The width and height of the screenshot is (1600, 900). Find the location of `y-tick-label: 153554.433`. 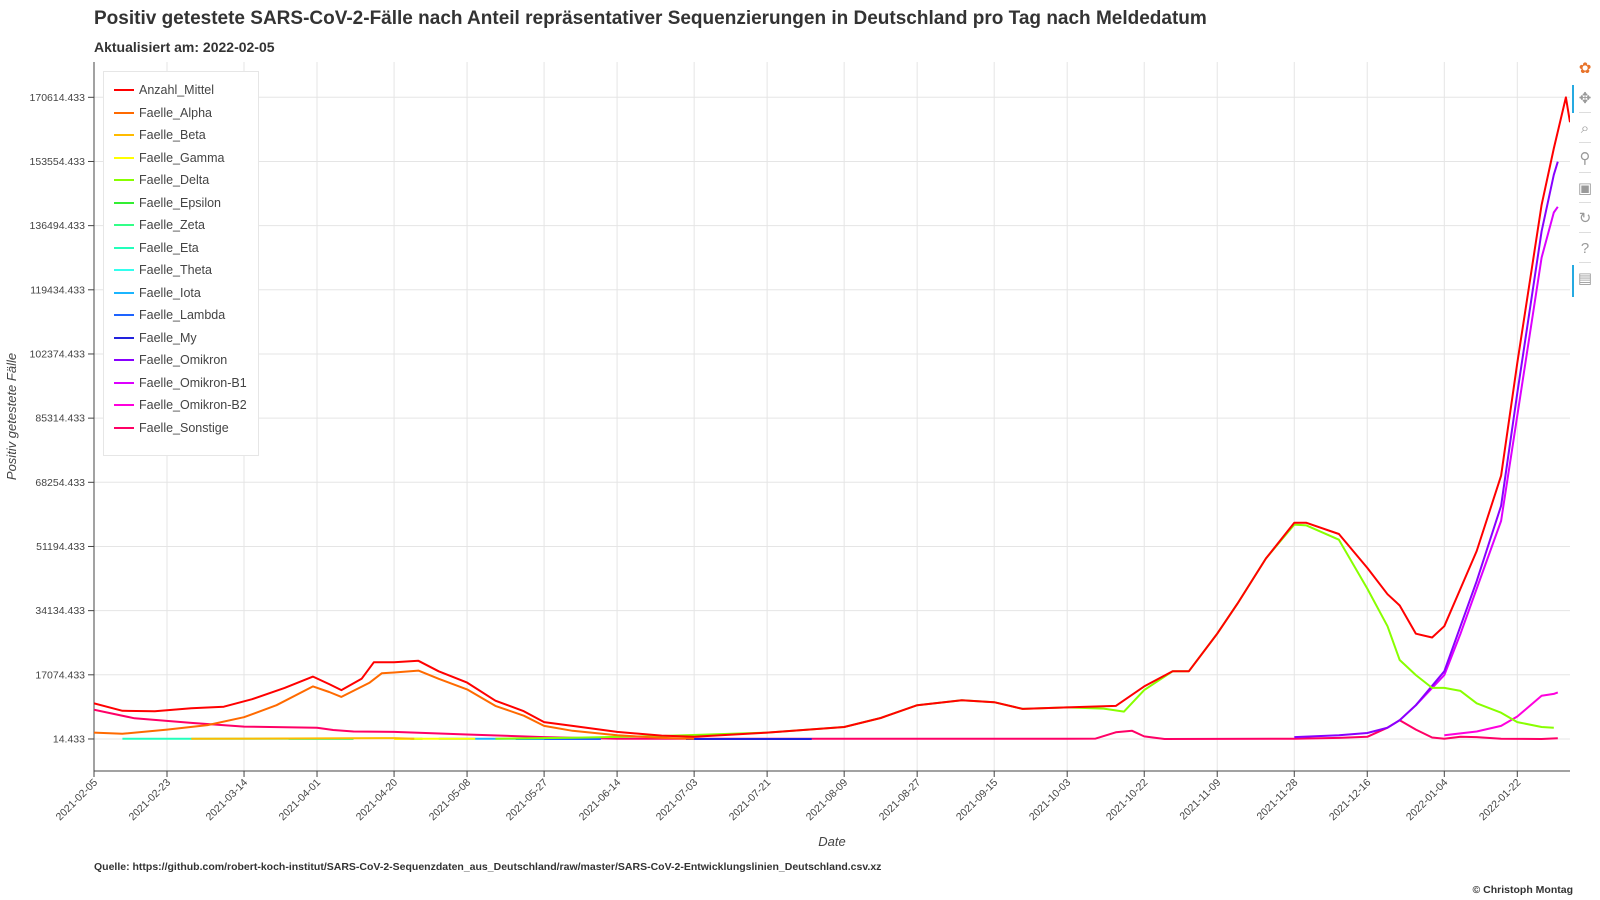

y-tick-label: 153554.433 is located at coordinates (58, 162).